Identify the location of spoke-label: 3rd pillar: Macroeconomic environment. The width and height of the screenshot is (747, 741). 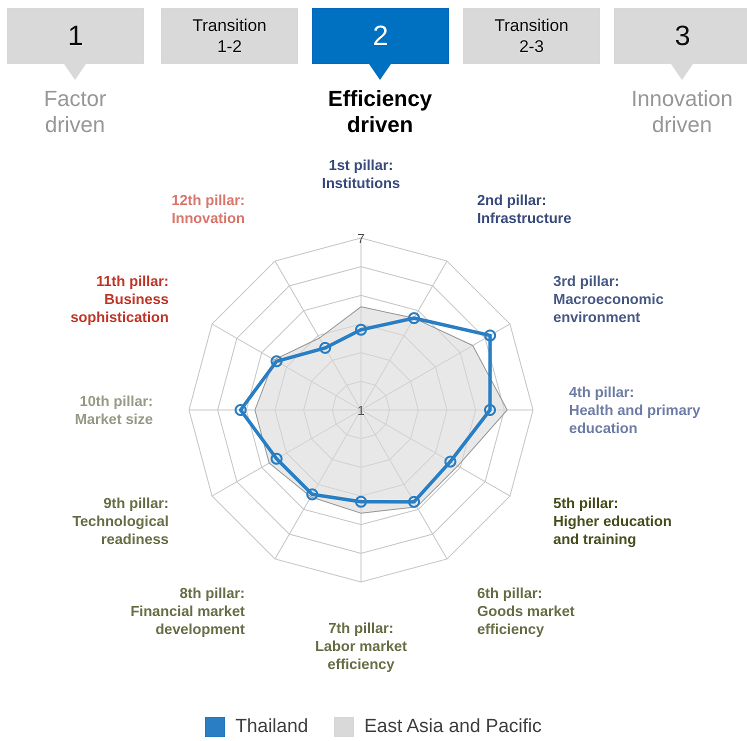
(608, 300).